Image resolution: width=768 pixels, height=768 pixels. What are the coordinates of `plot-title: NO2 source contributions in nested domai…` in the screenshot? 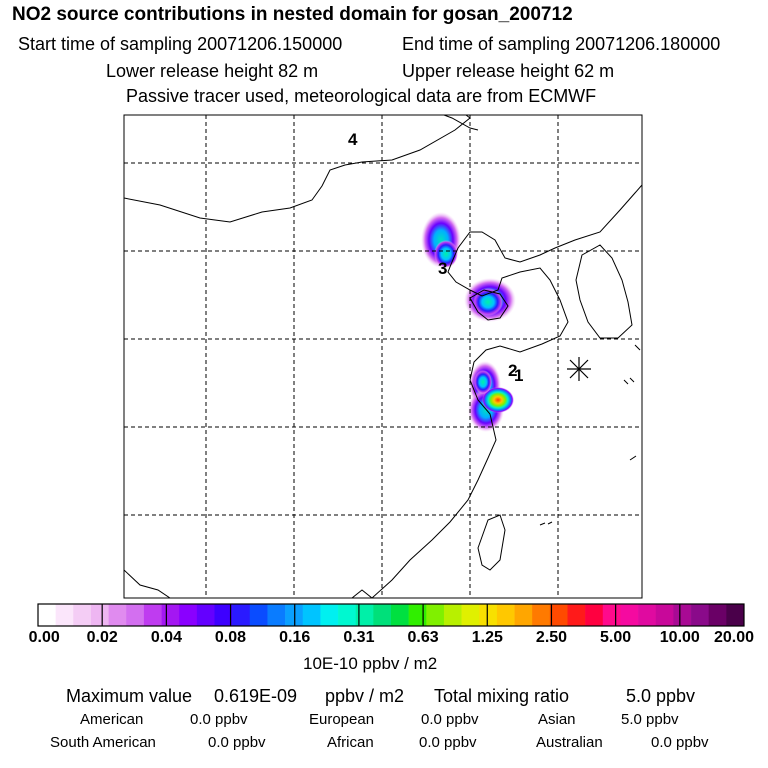 It's located at (292, 14).